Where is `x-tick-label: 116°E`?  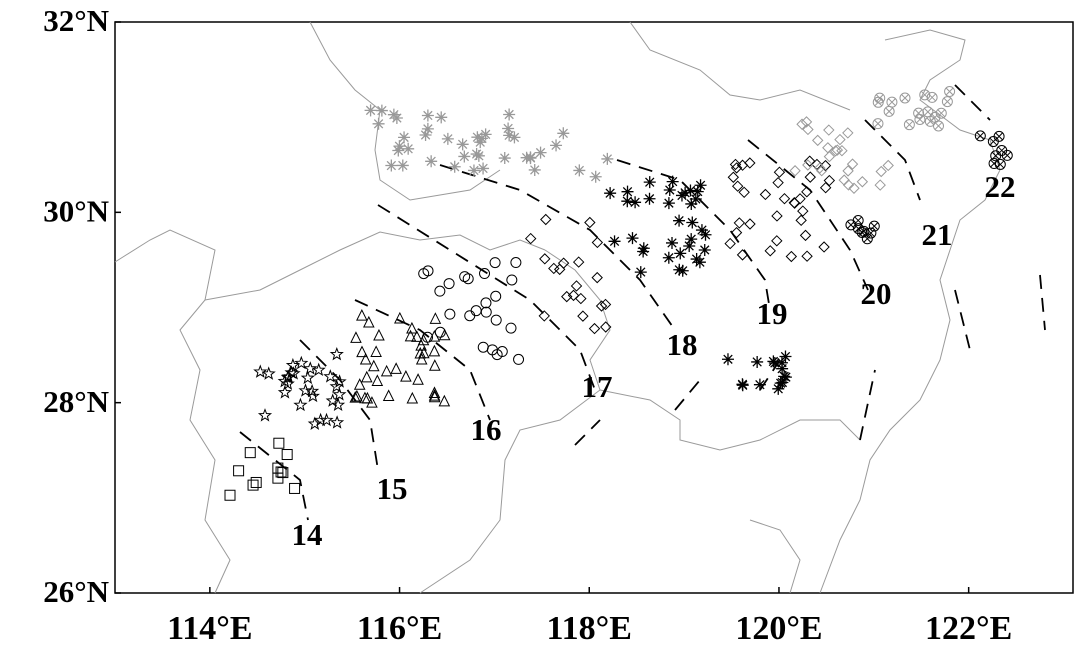 x-tick-label: 116°E is located at coordinates (399, 628).